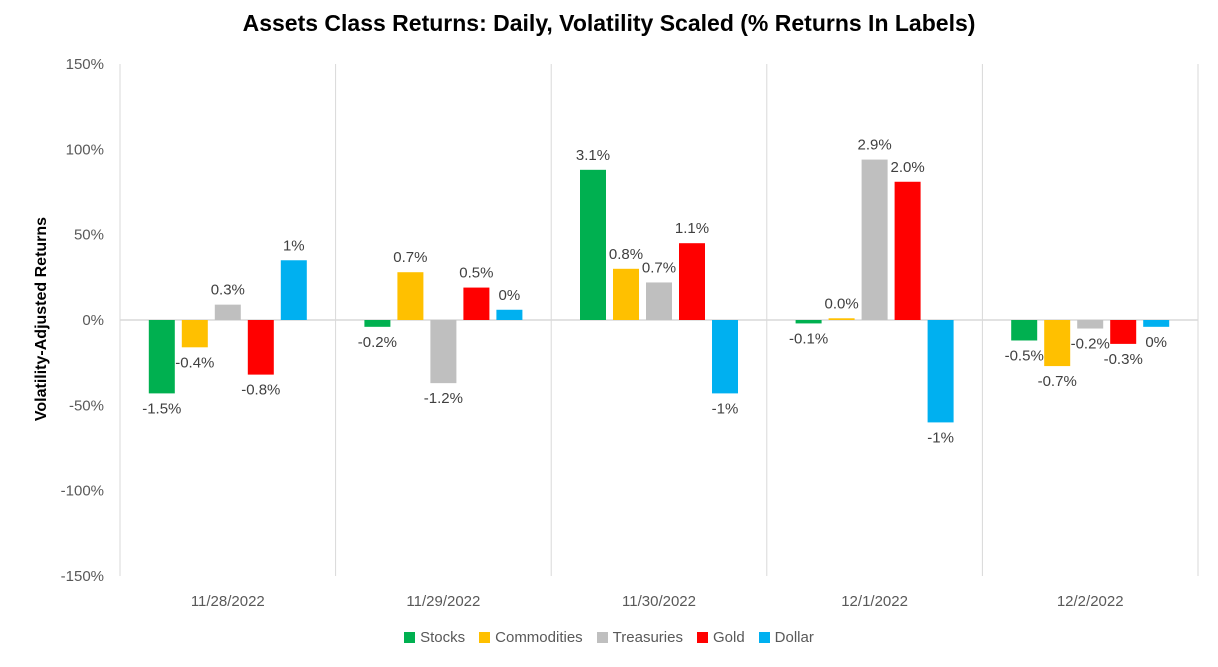 The image size is (1218, 667). What do you see at coordinates (647, 637) in the screenshot?
I see `legend-label: Treasuries` at bounding box center [647, 637].